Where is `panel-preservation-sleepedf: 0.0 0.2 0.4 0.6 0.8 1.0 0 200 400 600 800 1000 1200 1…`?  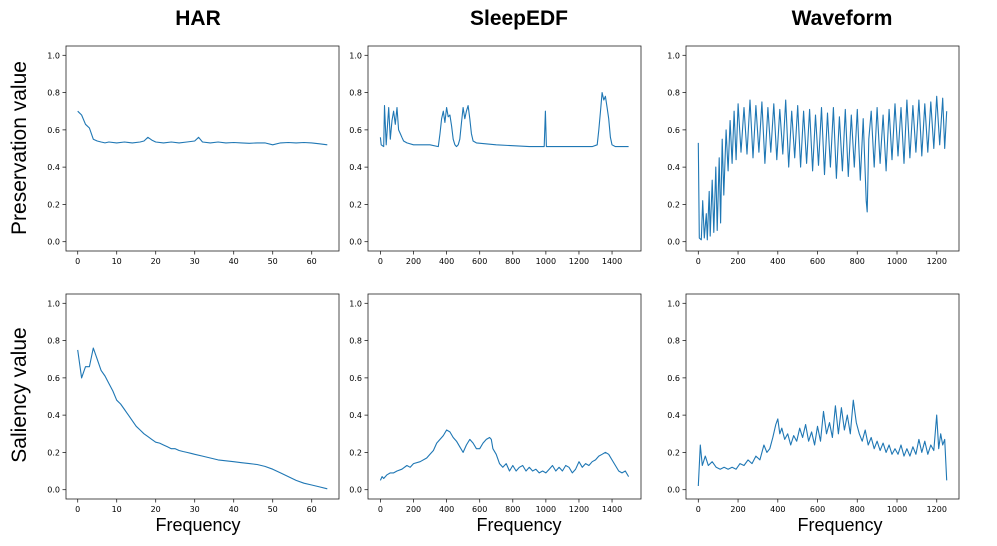
panel-preservation-sleepedf: 0.0 0.2 0.4 0.6 0.8 1.0 0 200 400 600 800 1000 1200 1… is located at coordinates (495, 155).